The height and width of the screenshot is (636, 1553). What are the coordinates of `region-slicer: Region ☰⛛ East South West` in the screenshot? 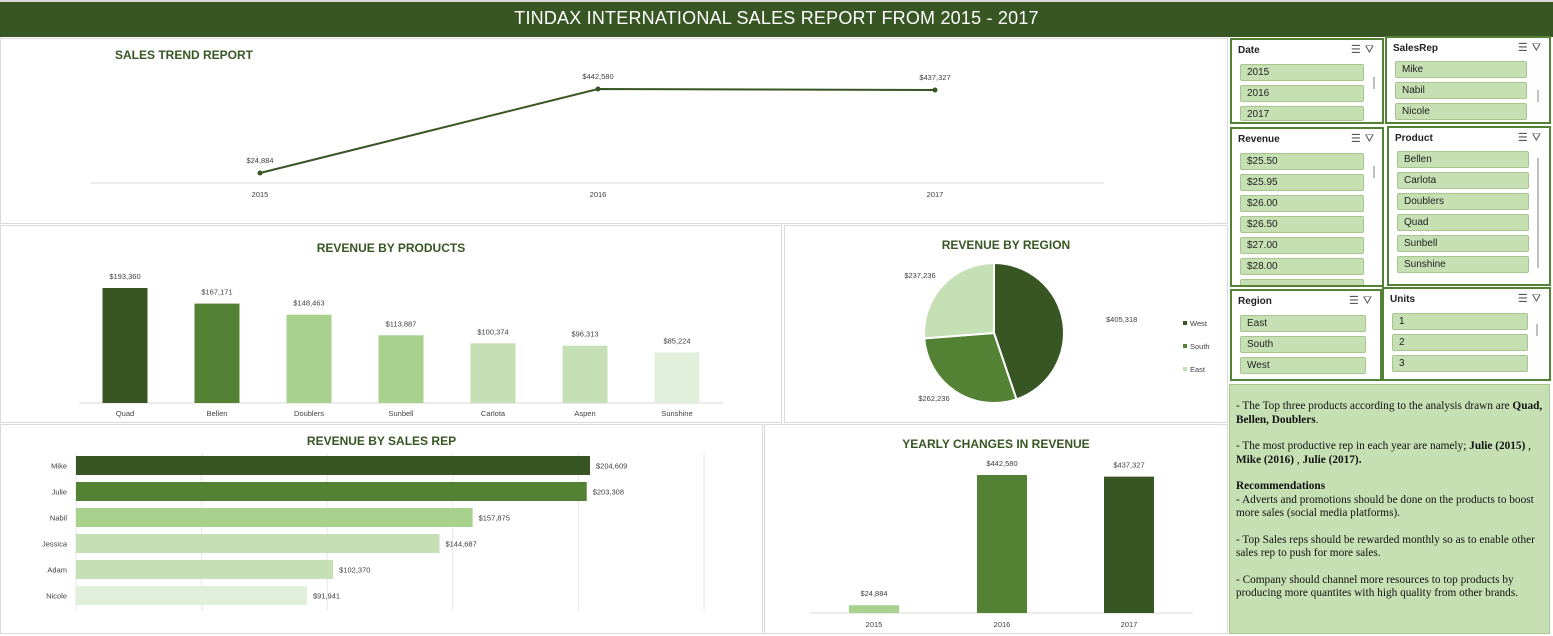 It's located at (1306, 335).